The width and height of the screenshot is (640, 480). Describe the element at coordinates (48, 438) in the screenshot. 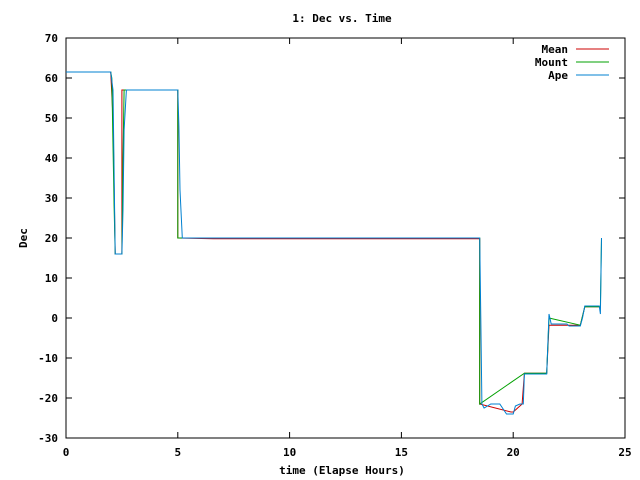

I see `y-tick-label: -30` at that location.